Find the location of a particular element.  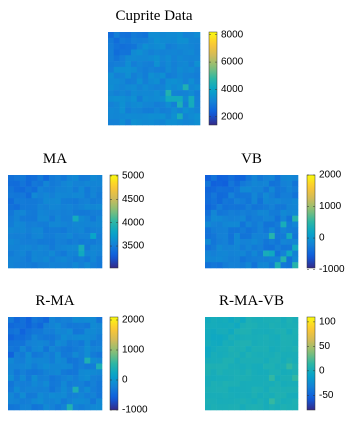

colorbar-tick-label: -50 is located at coordinates (326, 395).